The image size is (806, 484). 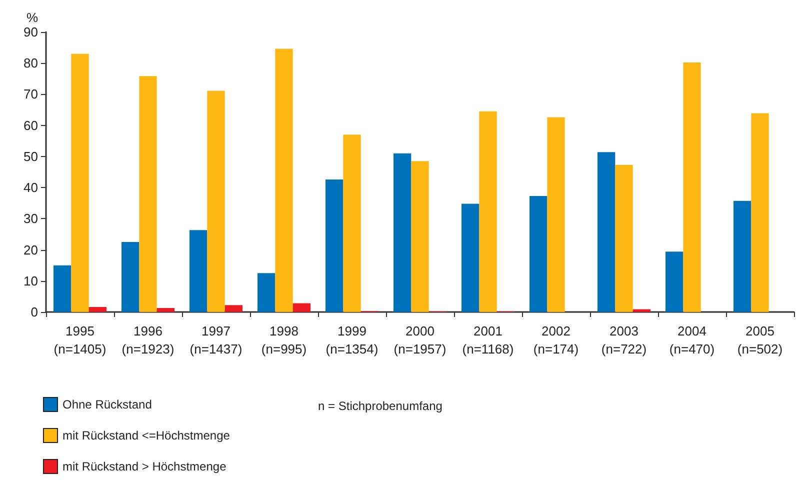 What do you see at coordinates (31, 280) in the screenshot?
I see `y-tick-label: 10` at bounding box center [31, 280].